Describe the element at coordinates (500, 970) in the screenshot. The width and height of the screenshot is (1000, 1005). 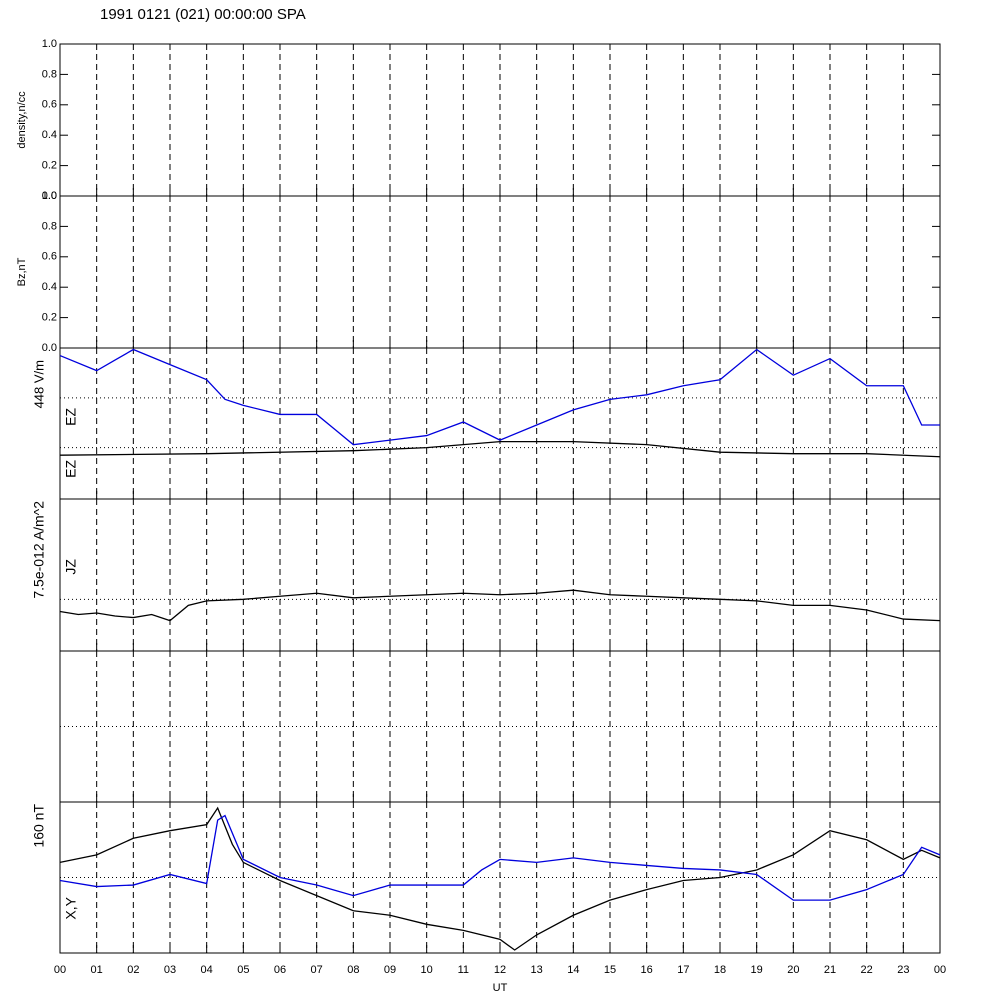
I see `x-tick-label: 12` at that location.